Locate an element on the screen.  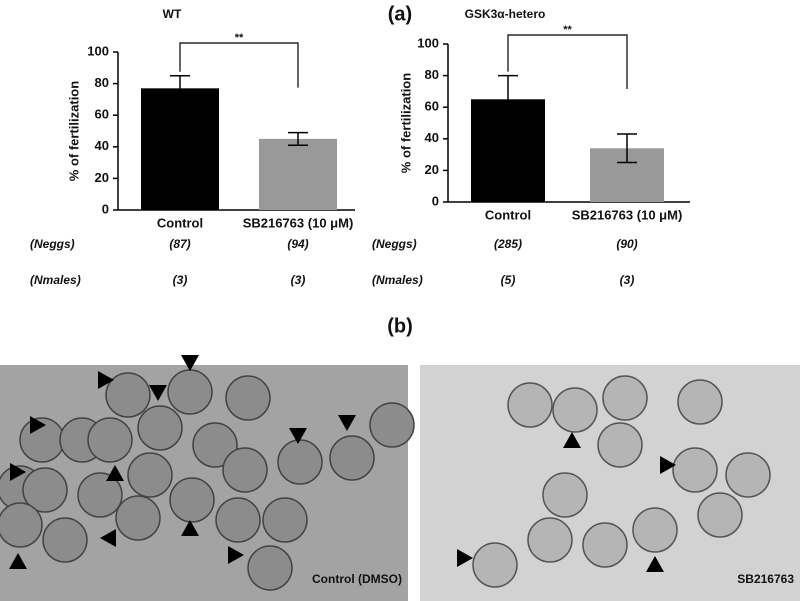
sample-size: (5) is located at coordinates (508, 280).